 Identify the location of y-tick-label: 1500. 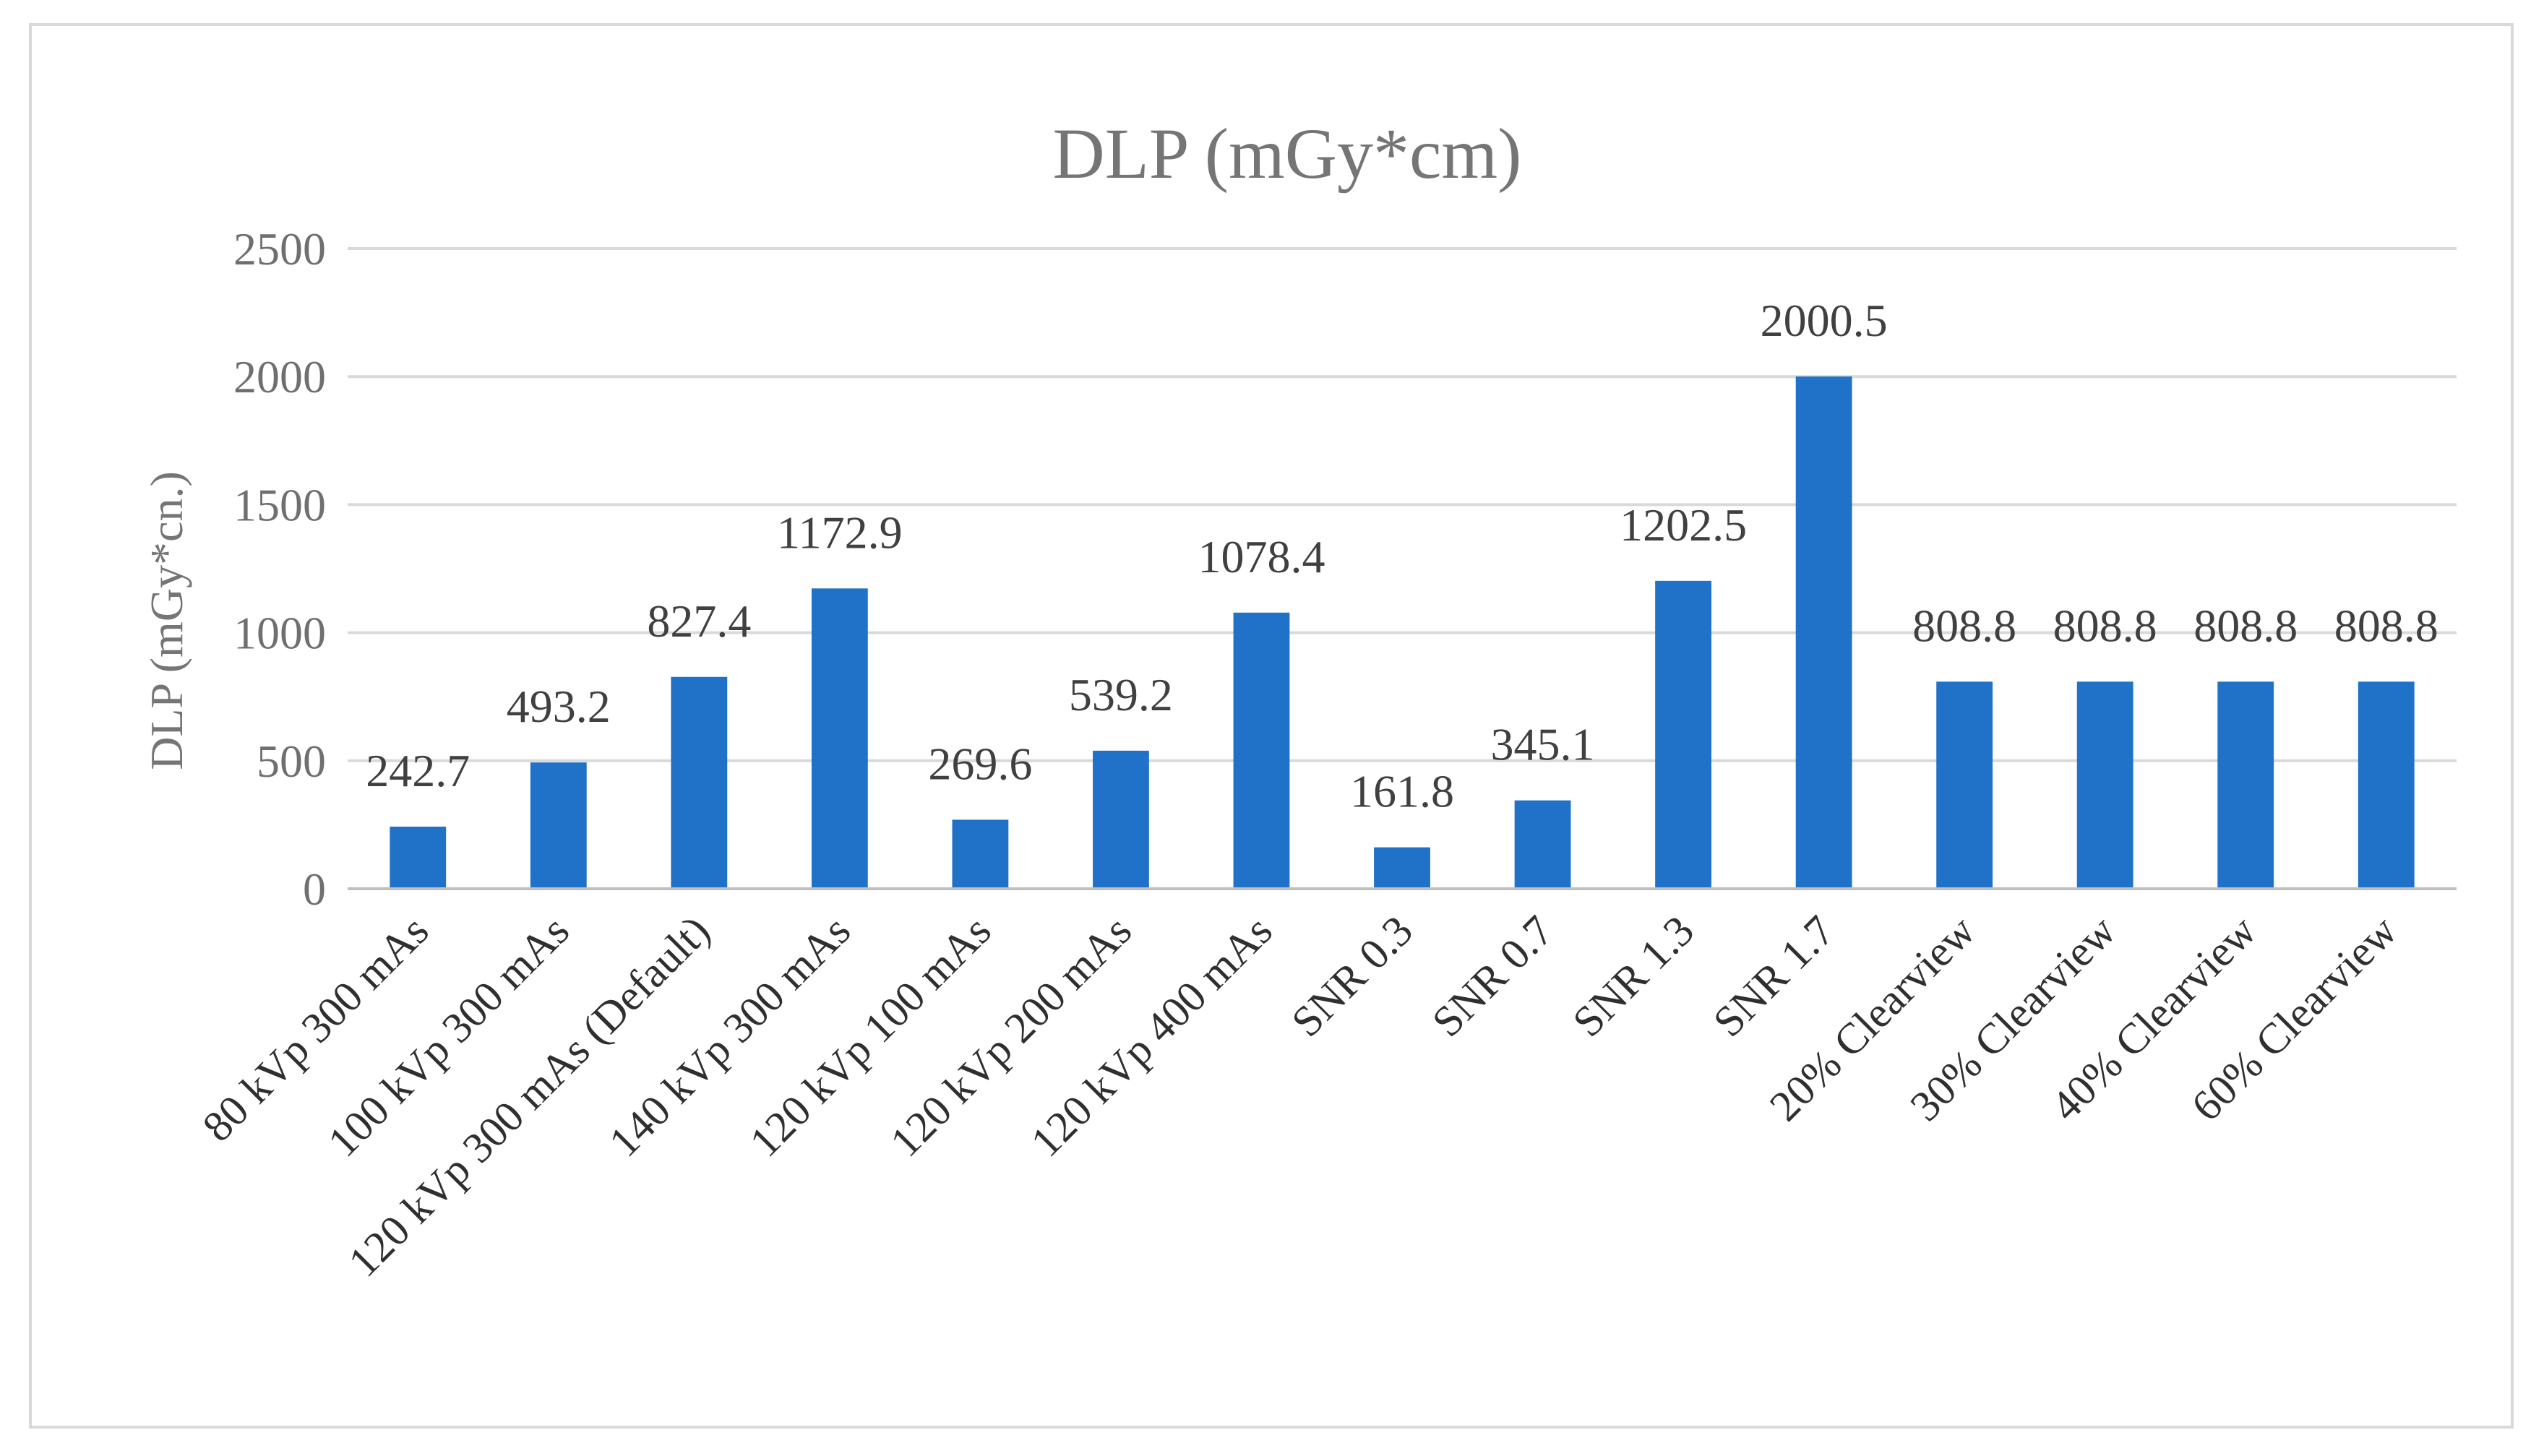
(279, 504).